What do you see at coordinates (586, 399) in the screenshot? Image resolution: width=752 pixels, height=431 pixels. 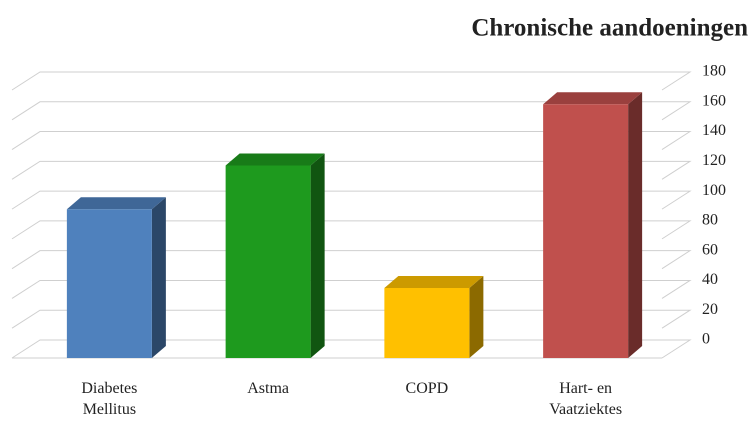 I see `x-tick-label: Hart- en Vaatziektes` at bounding box center [586, 399].